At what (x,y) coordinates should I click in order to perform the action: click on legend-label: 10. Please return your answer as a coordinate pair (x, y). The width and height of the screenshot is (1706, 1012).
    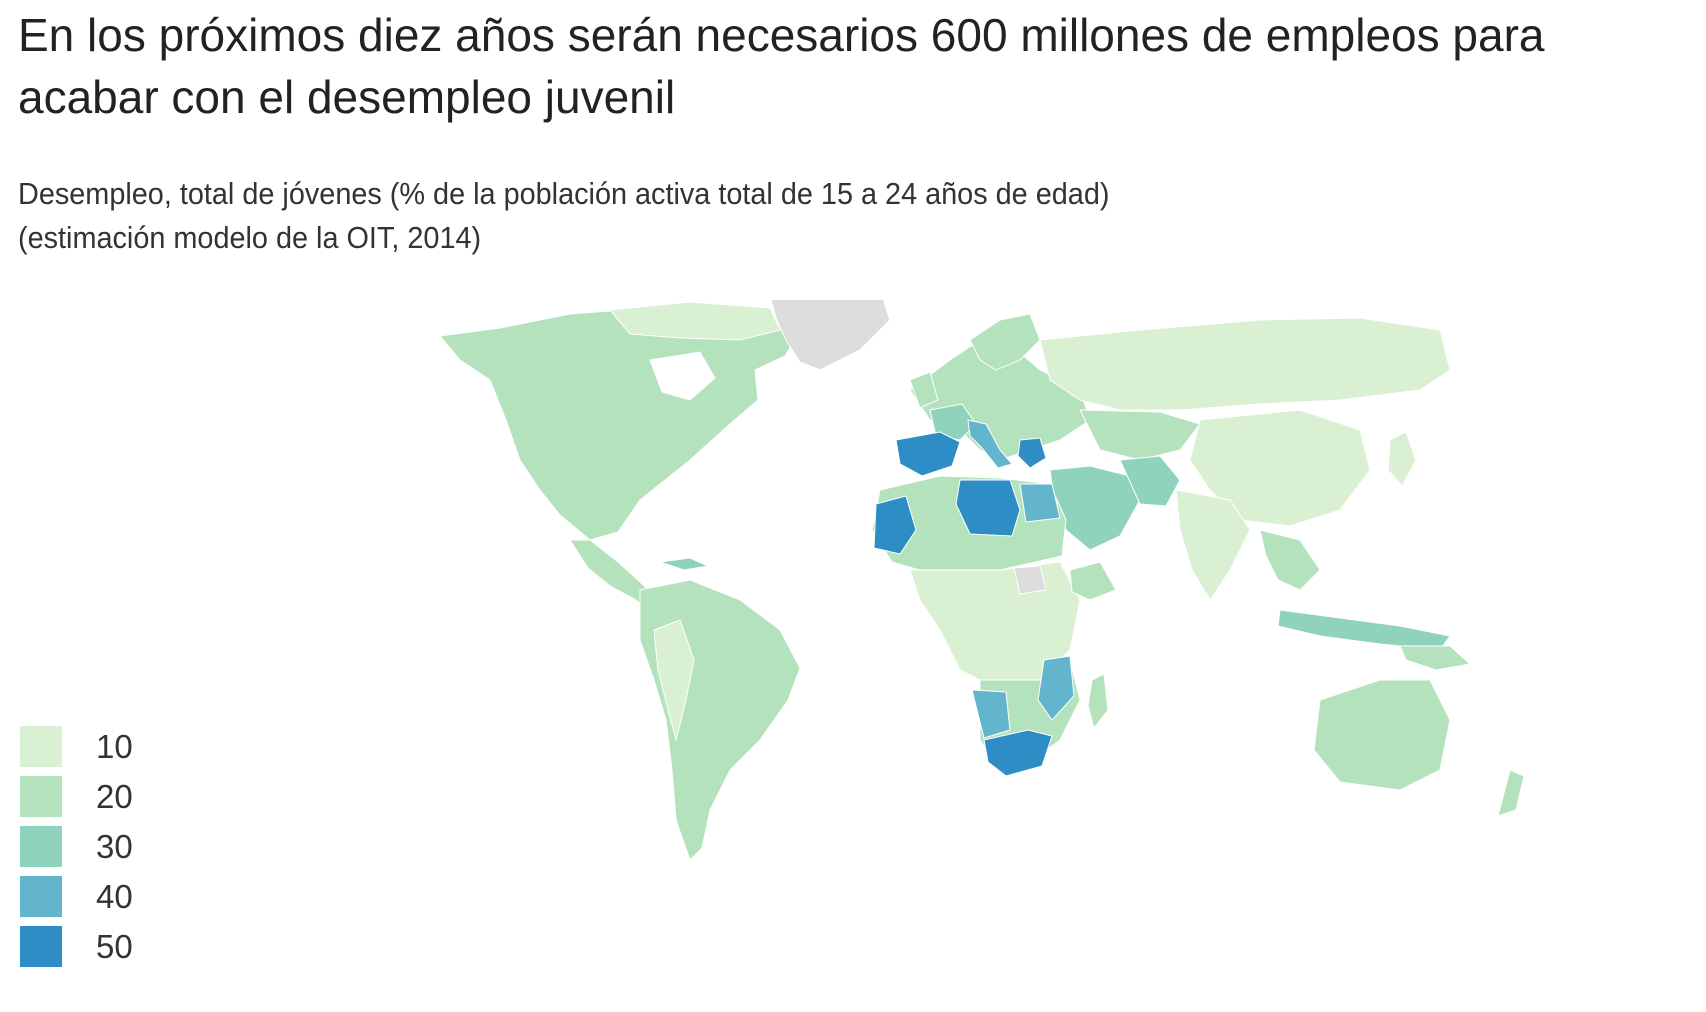
    Looking at the image, I should click on (114, 746).